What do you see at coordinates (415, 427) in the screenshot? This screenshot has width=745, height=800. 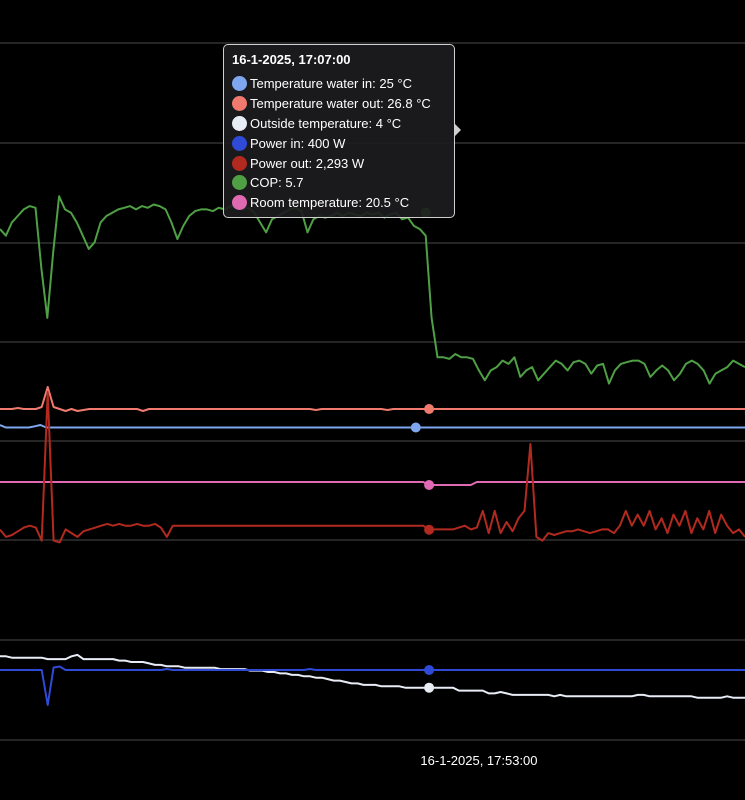 I see `hover-point-water-in` at bounding box center [415, 427].